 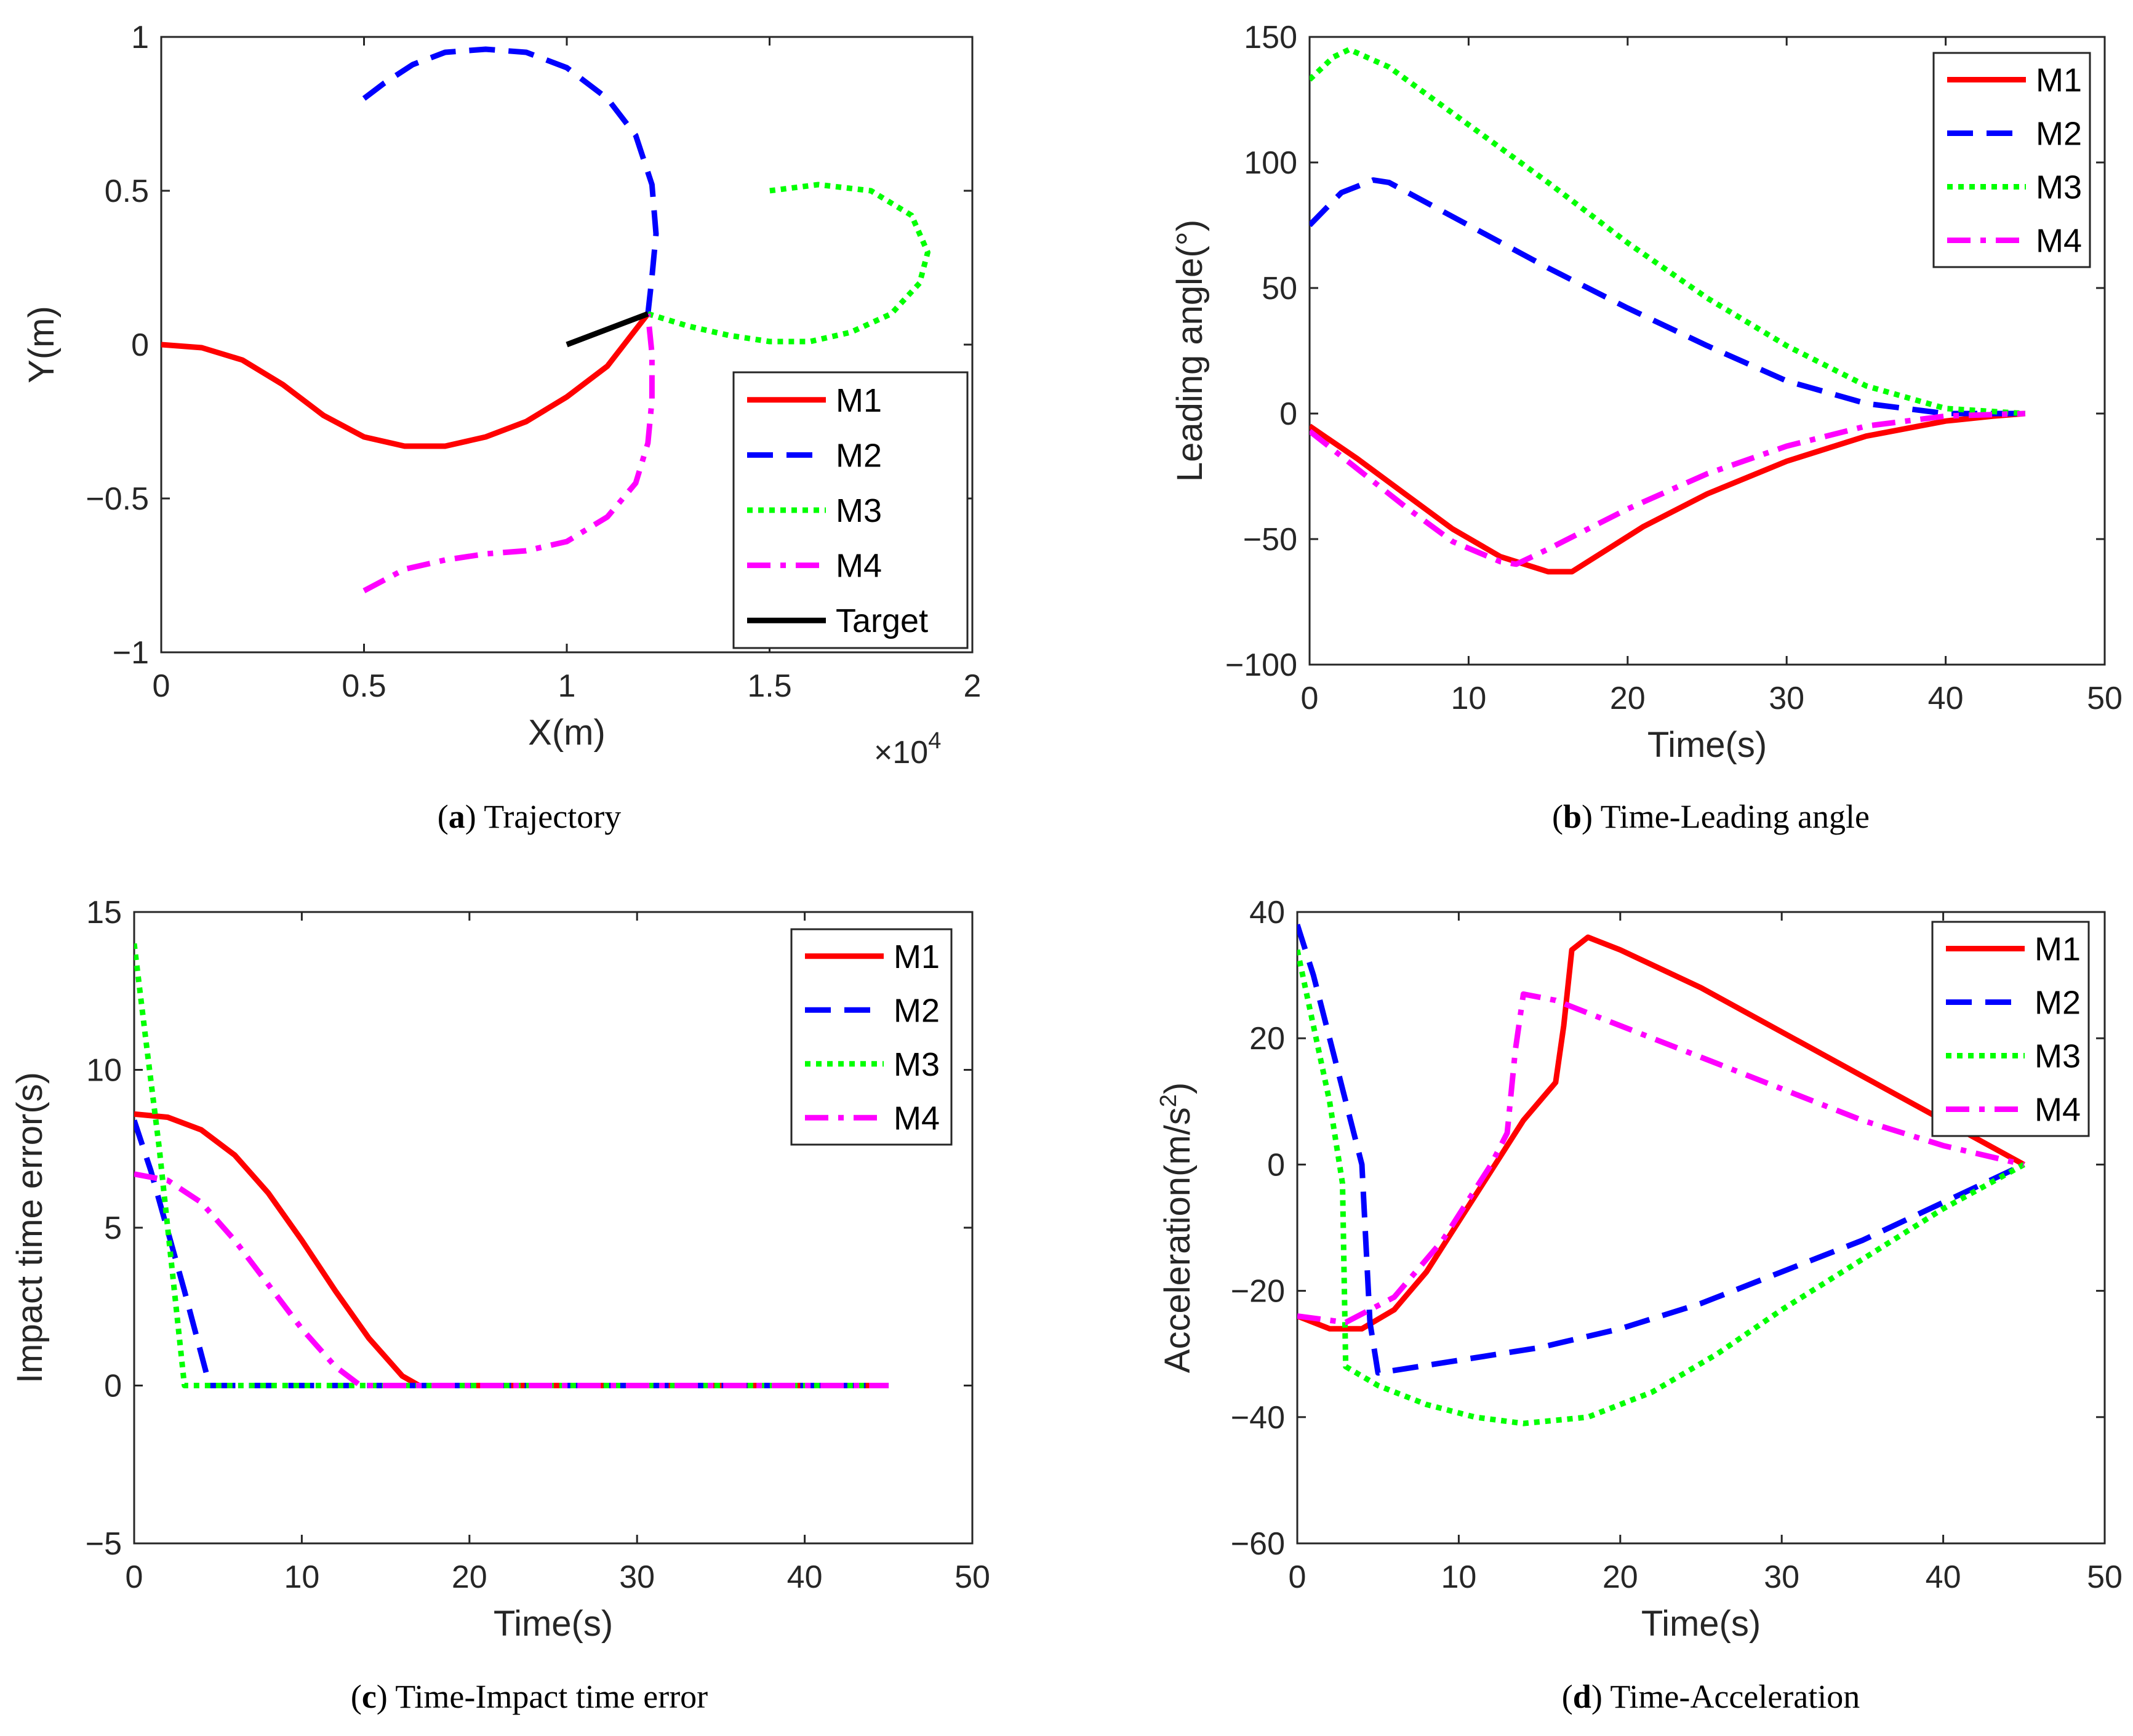 I want to click on y-axis-label: Y(m), so click(x=42, y=344).